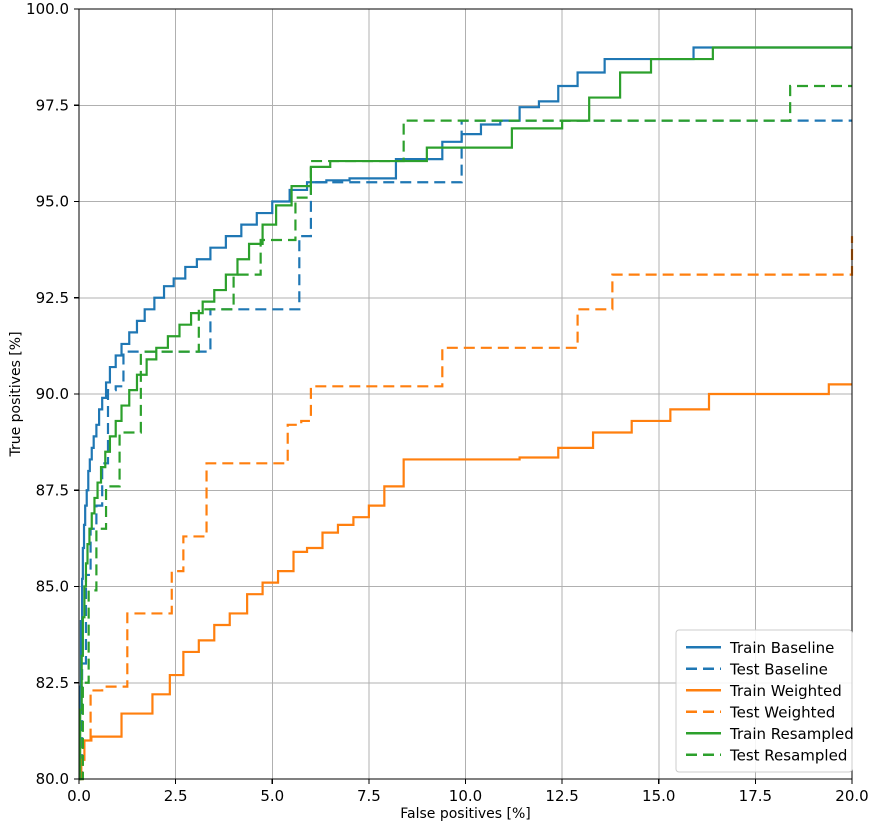  I want to click on x-tick-label: 7.5, so click(369, 796).